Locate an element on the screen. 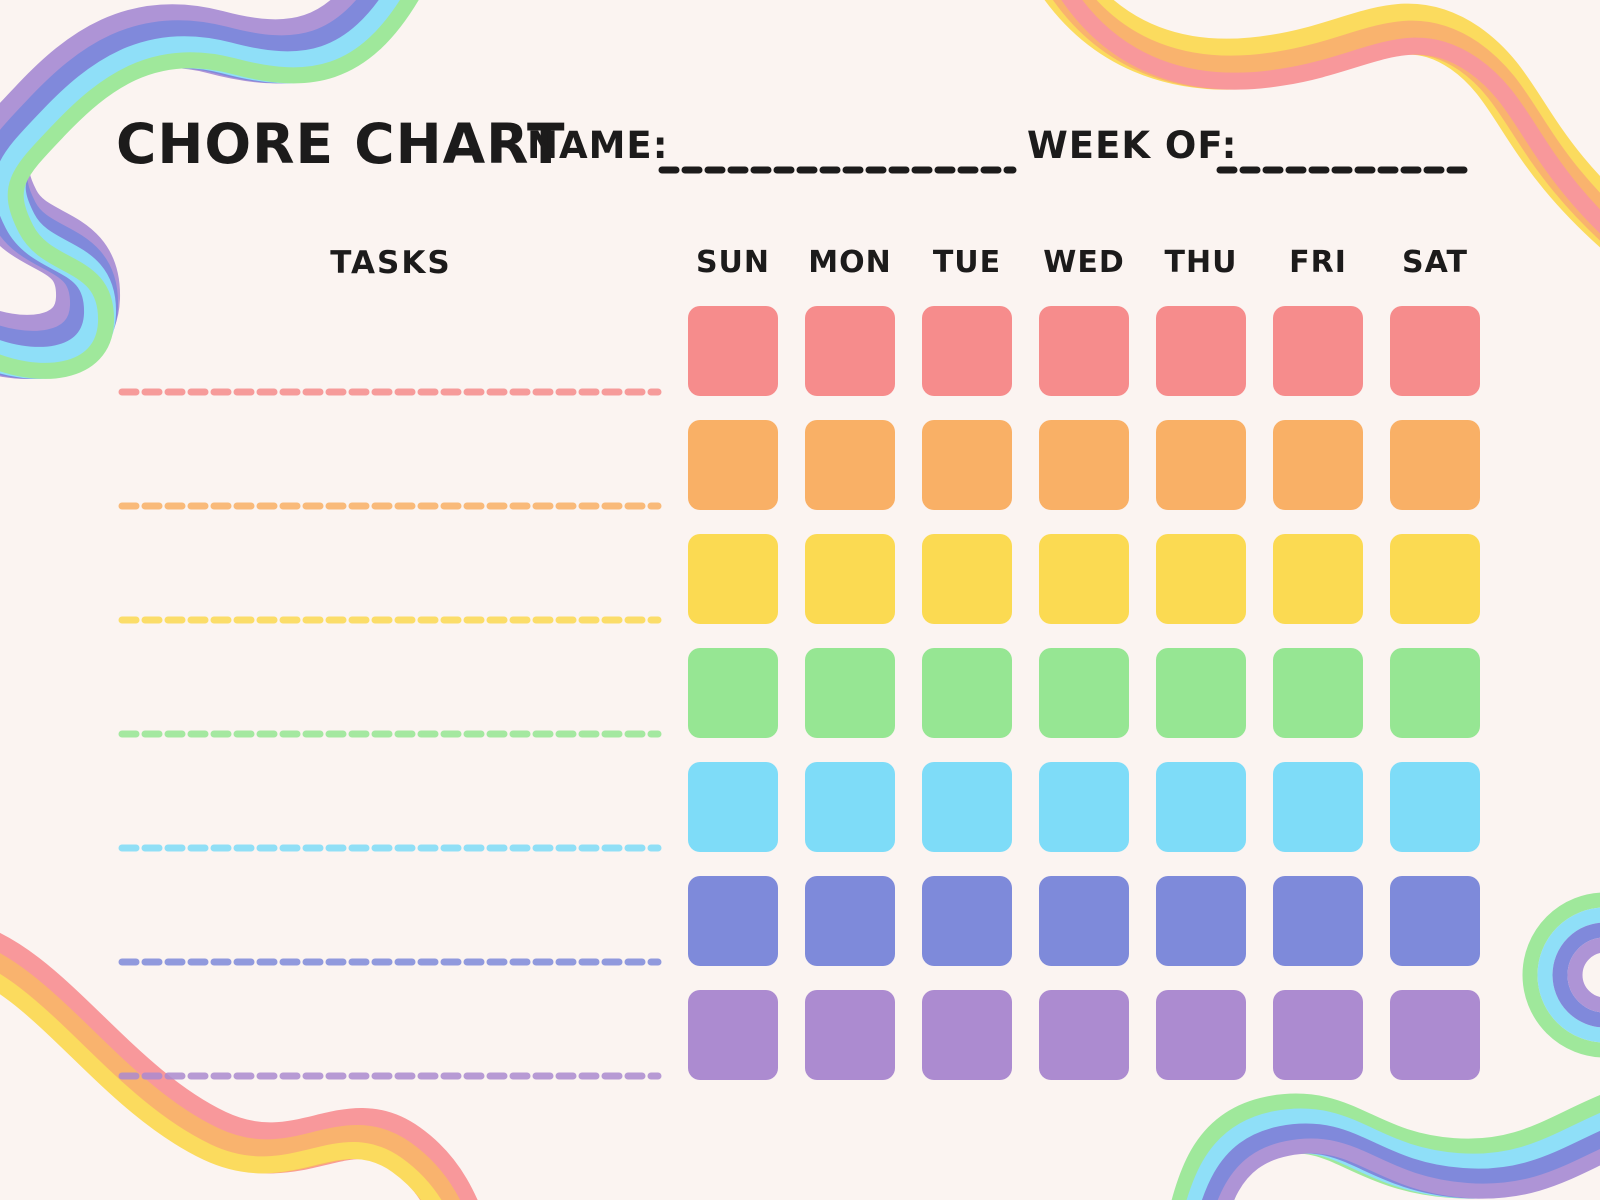  chore-cell-yellow-sat is located at coordinates (1435, 579).